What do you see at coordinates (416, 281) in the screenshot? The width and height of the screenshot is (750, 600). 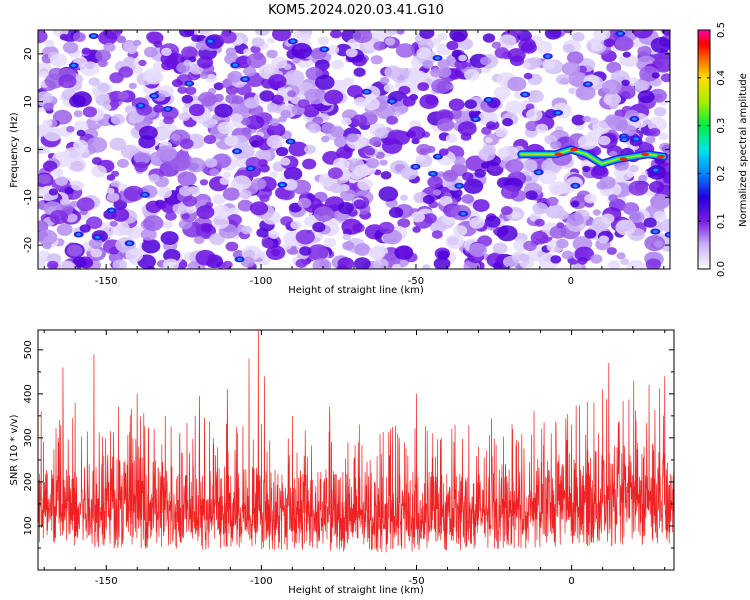 I see `spectrogram-x-tick-label: -50` at bounding box center [416, 281].